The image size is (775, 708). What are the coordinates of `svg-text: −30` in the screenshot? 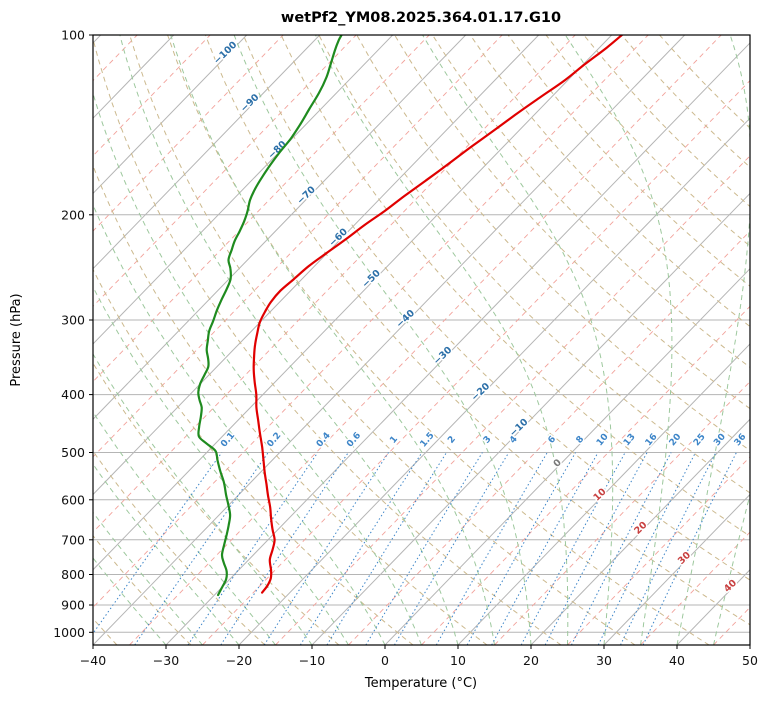 It's located at (166, 660).